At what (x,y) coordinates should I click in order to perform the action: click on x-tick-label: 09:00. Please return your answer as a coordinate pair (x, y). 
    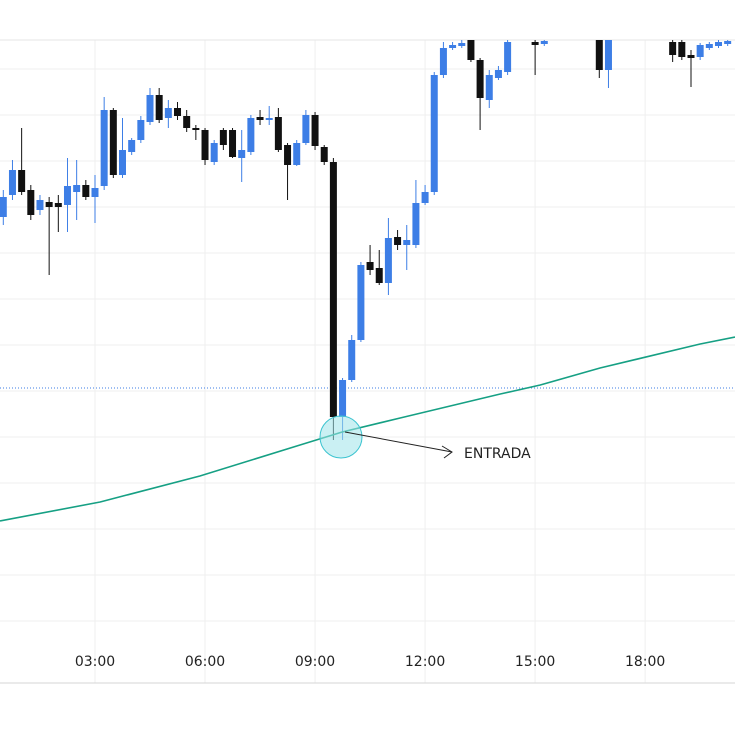
    Looking at the image, I should click on (315, 662).